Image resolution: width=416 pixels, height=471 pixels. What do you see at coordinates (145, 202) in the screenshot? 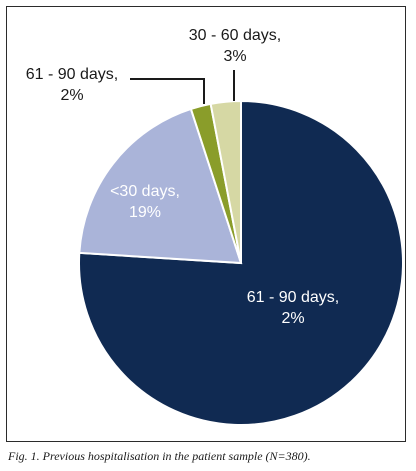
I see `label-under-30-days: <30 days, 19%` at bounding box center [145, 202].